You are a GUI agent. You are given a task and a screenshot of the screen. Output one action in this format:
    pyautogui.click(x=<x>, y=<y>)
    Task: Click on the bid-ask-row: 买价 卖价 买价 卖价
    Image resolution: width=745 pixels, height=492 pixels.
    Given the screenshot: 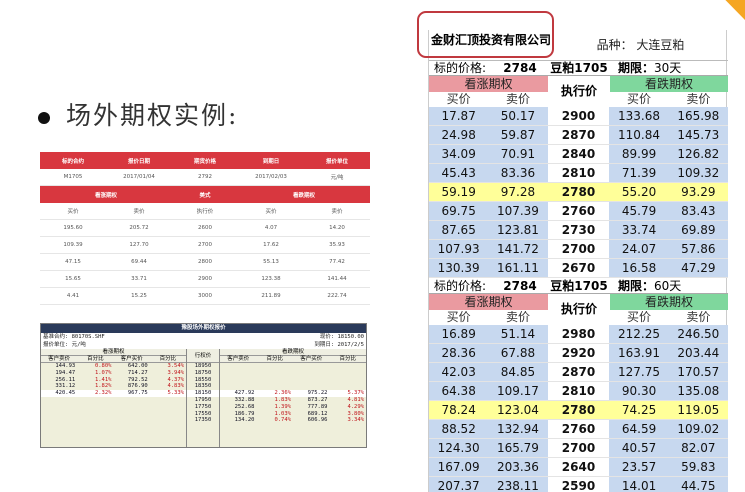 What is the action you would take?
    pyautogui.click(x=578, y=317)
    